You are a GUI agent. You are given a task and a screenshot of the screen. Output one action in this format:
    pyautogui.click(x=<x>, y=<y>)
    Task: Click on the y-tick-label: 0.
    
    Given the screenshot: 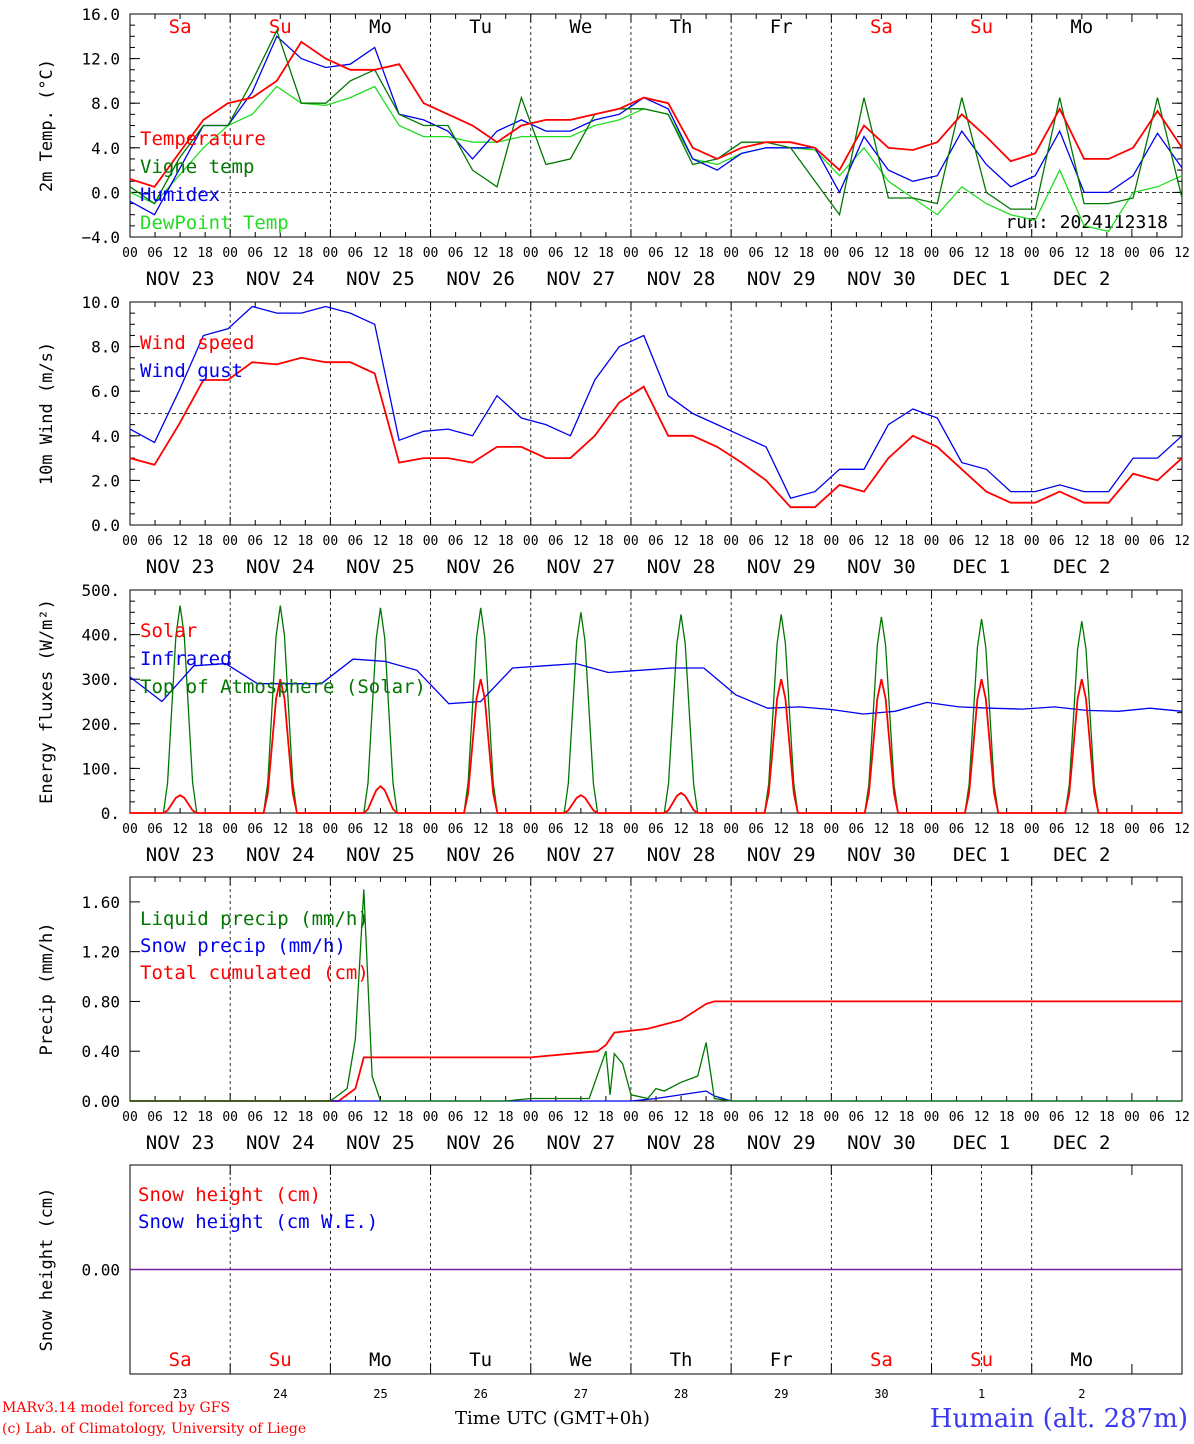 What is the action you would take?
    pyautogui.click(x=110, y=813)
    